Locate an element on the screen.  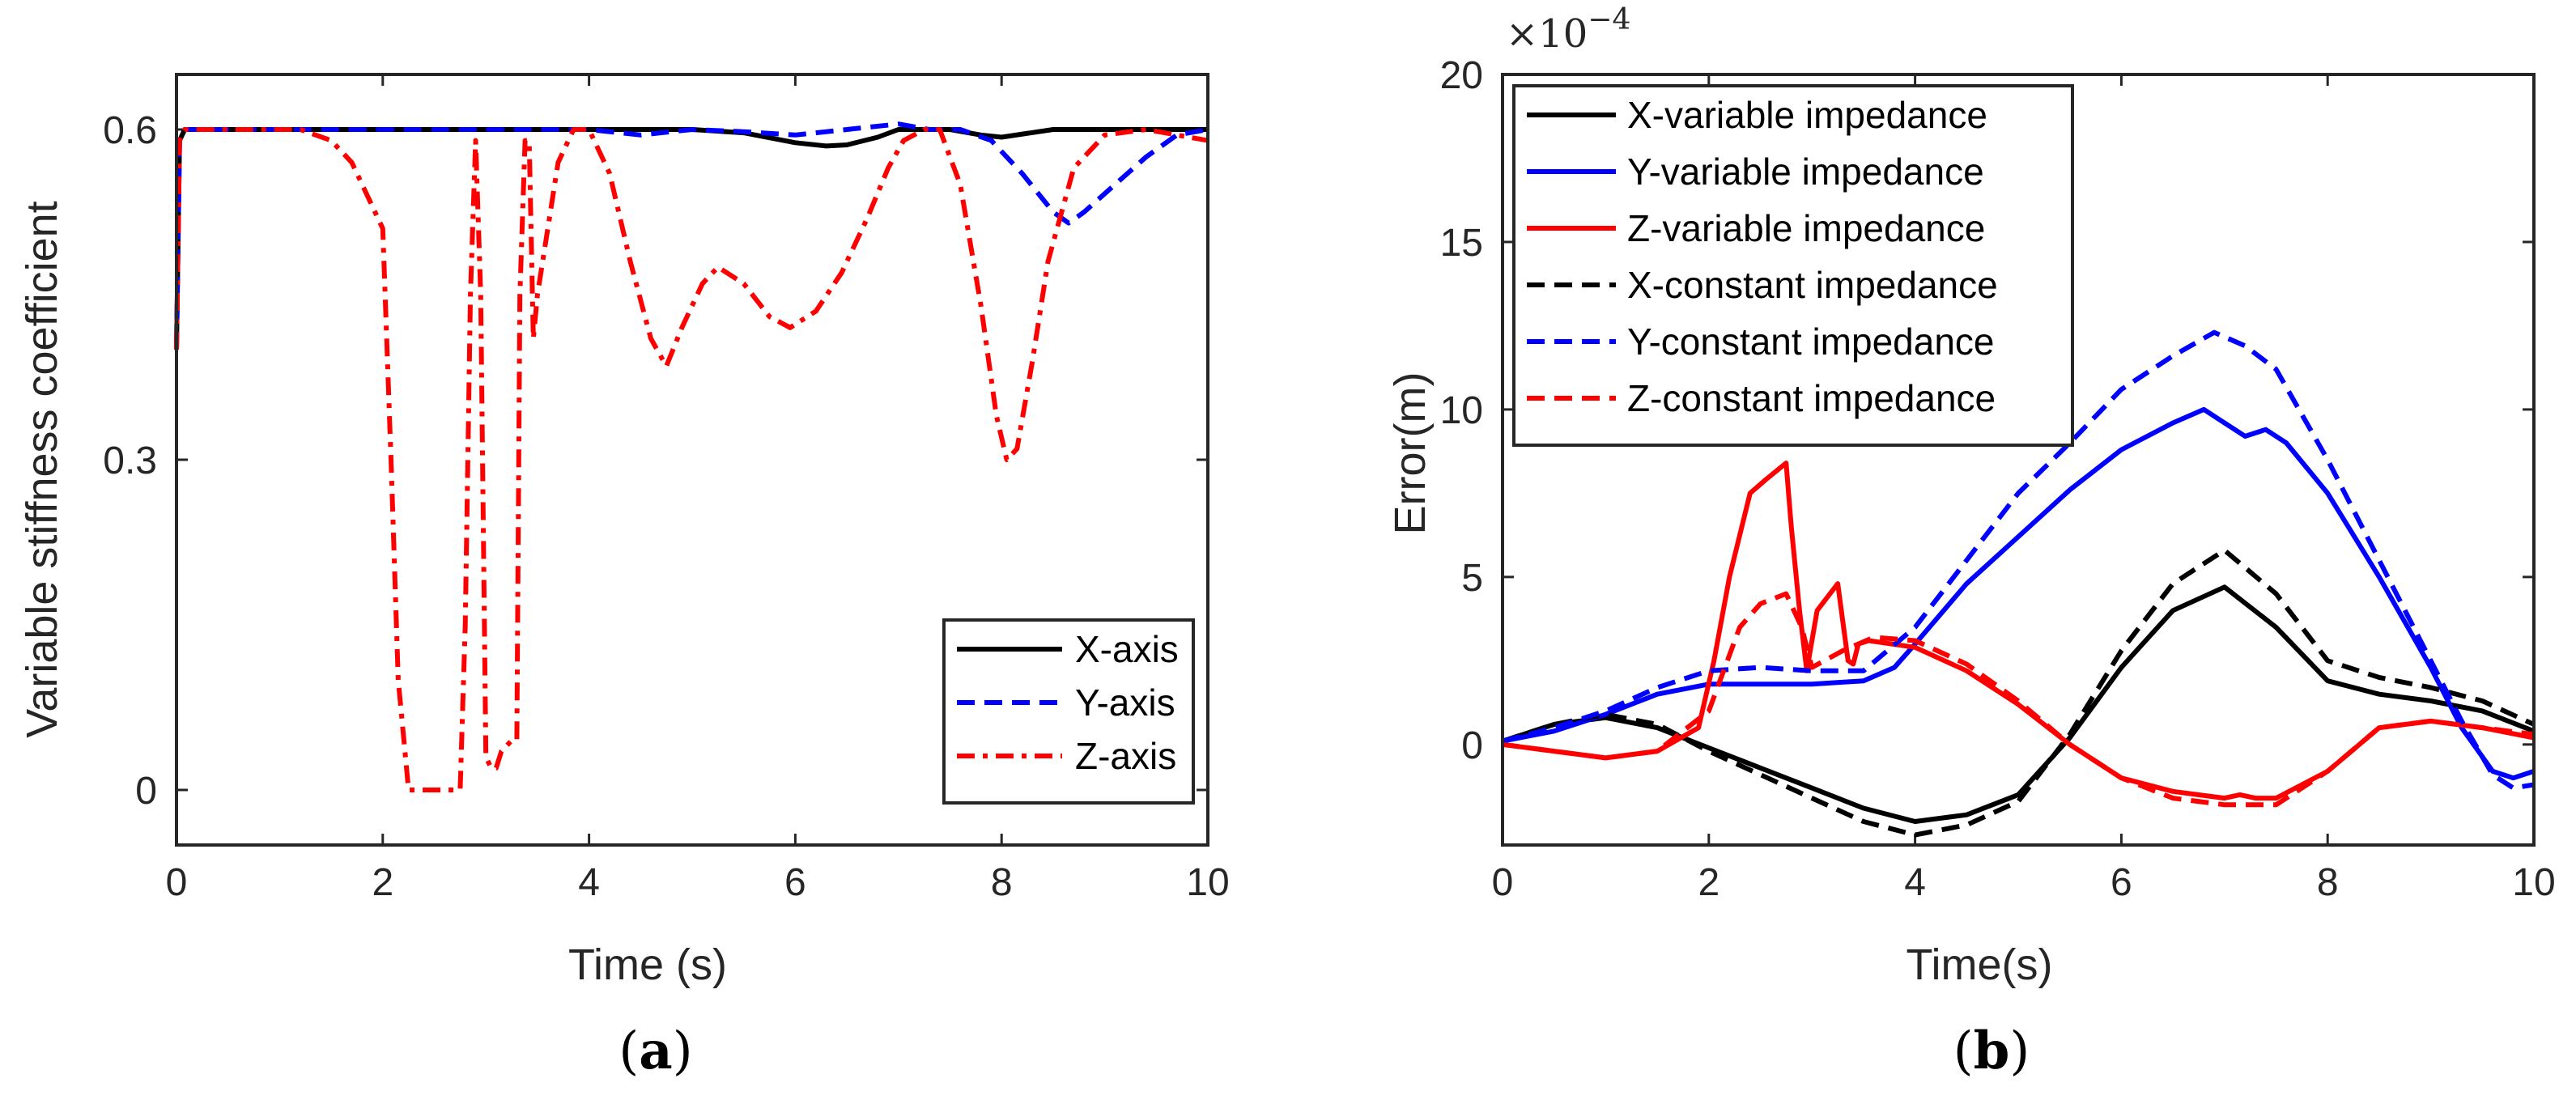
series-y-variable-impedance is located at coordinates (2018, 593).